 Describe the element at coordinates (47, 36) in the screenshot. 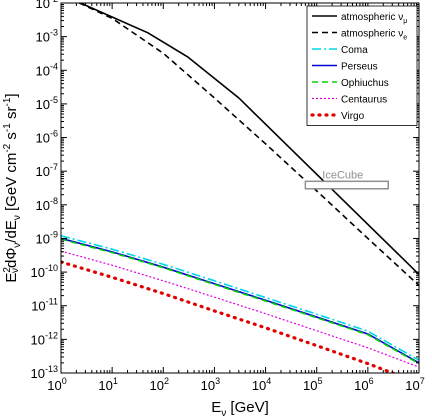

I see `y-tick-label: 10⁻³` at that location.